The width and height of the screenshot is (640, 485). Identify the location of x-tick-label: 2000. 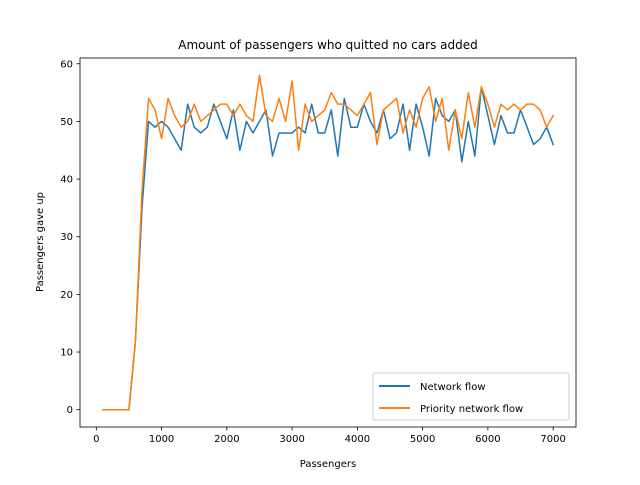
(226, 439).